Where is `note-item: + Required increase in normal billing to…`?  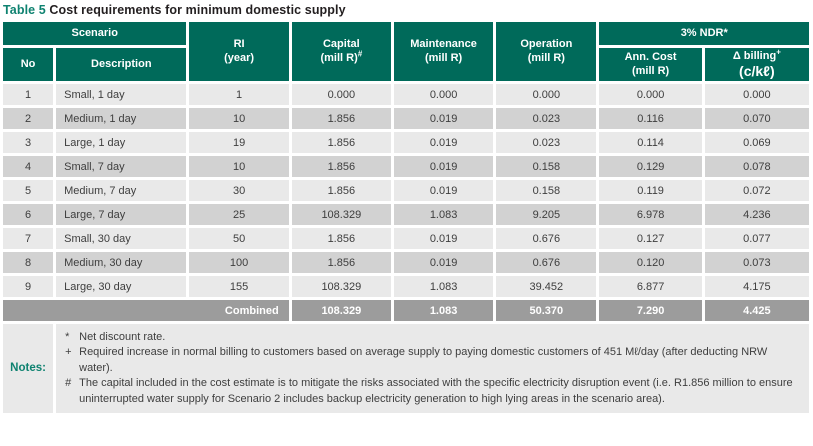
note-item: + Required increase in normal billing to… is located at coordinates (430, 360).